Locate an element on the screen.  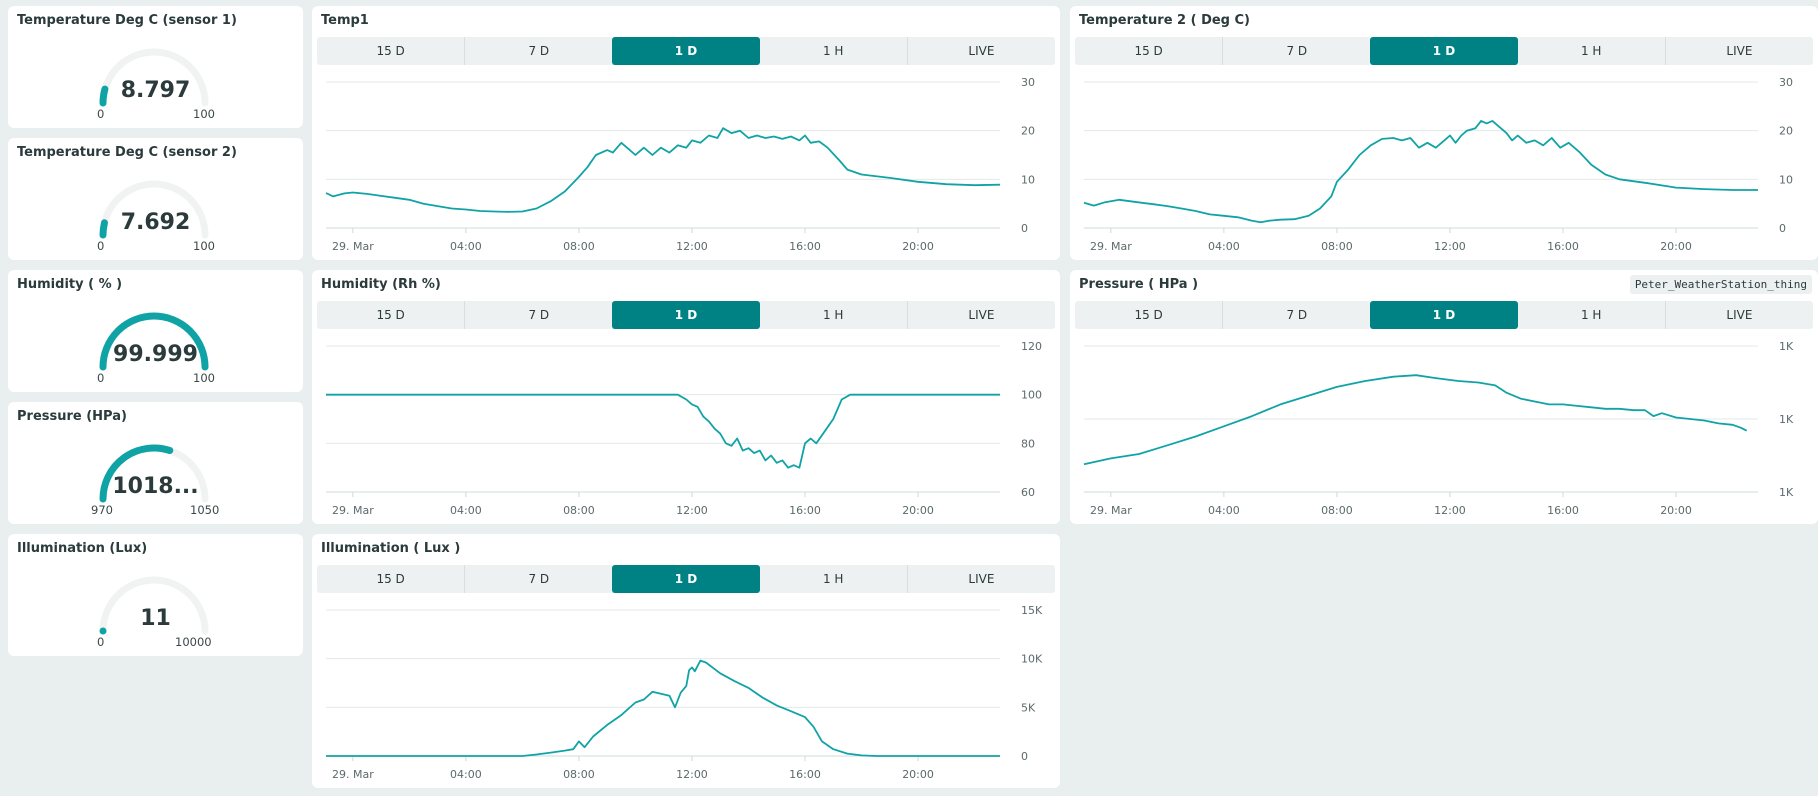
gauge-max: 100 is located at coordinates (204, 246).